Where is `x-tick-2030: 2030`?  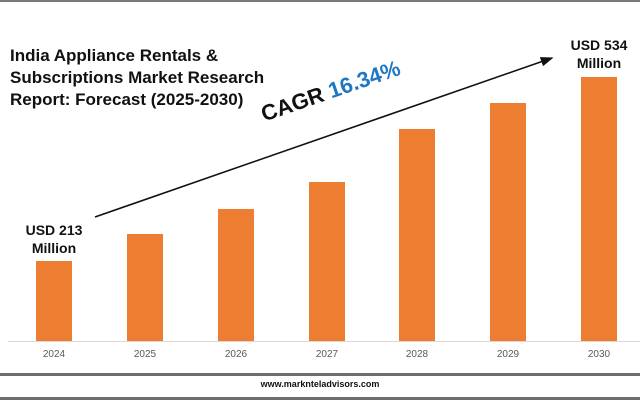 x-tick-2030: 2030 is located at coordinates (599, 354).